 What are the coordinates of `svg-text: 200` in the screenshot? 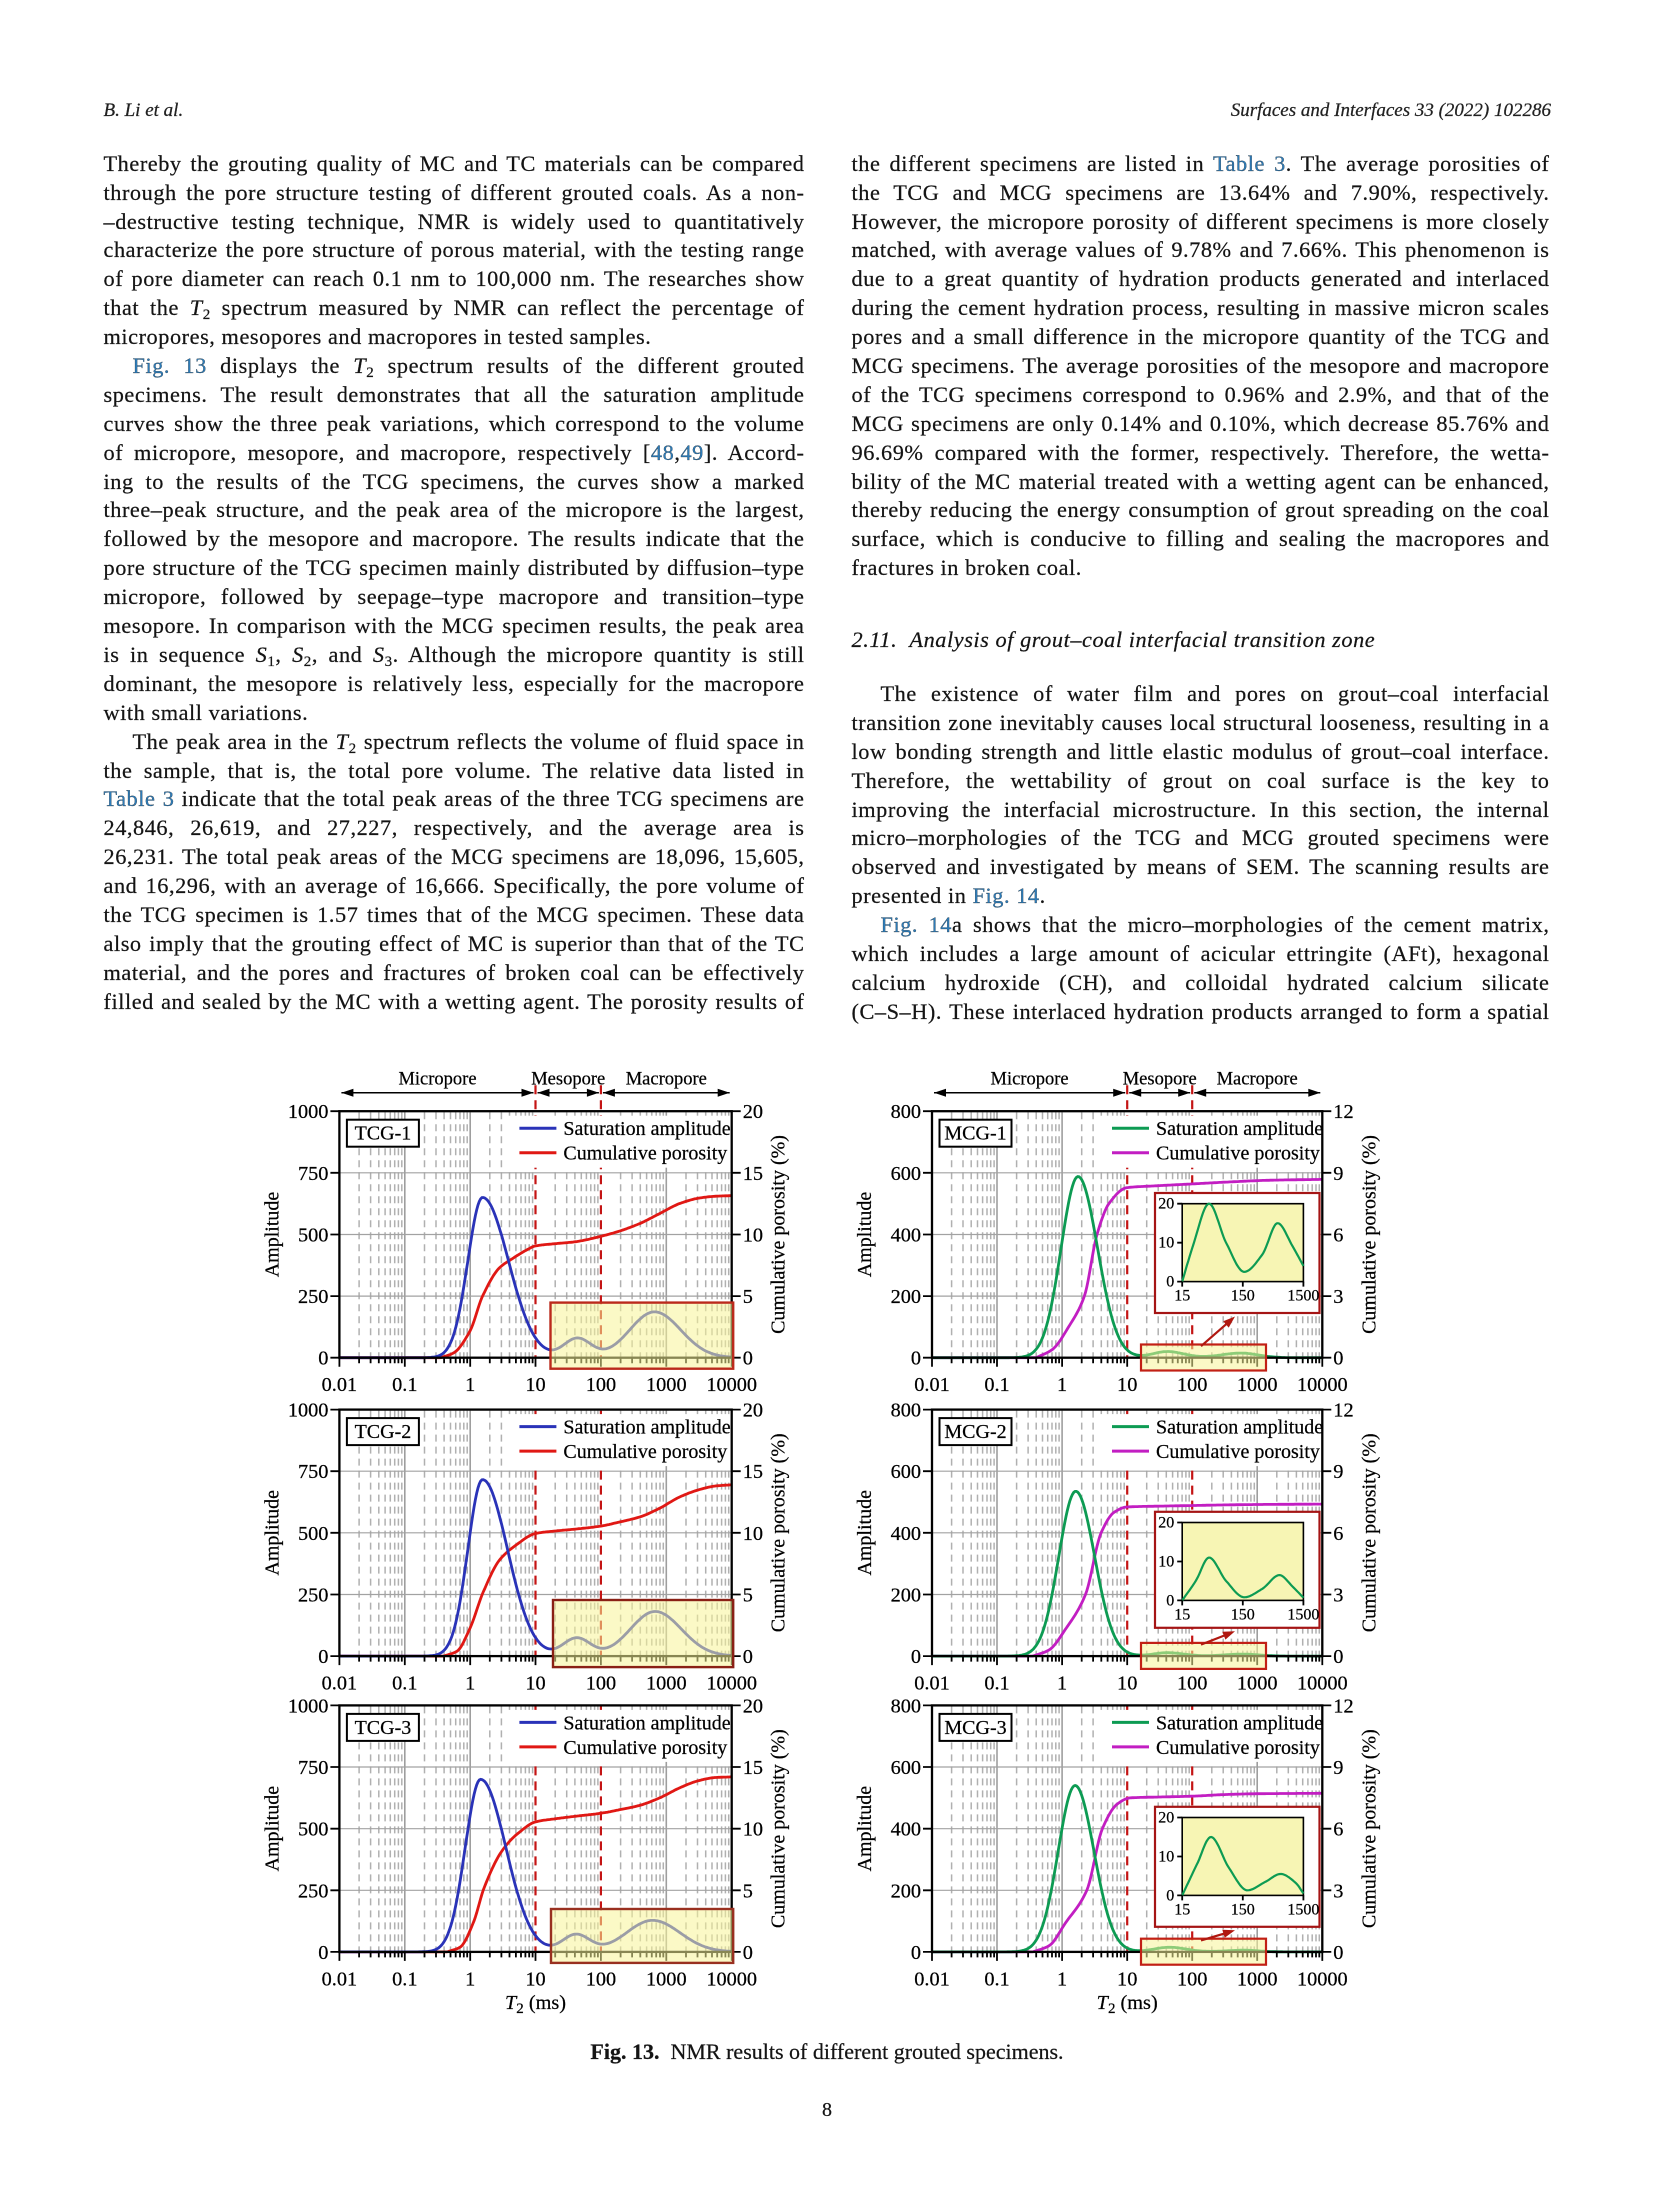 It's located at (906, 1596).